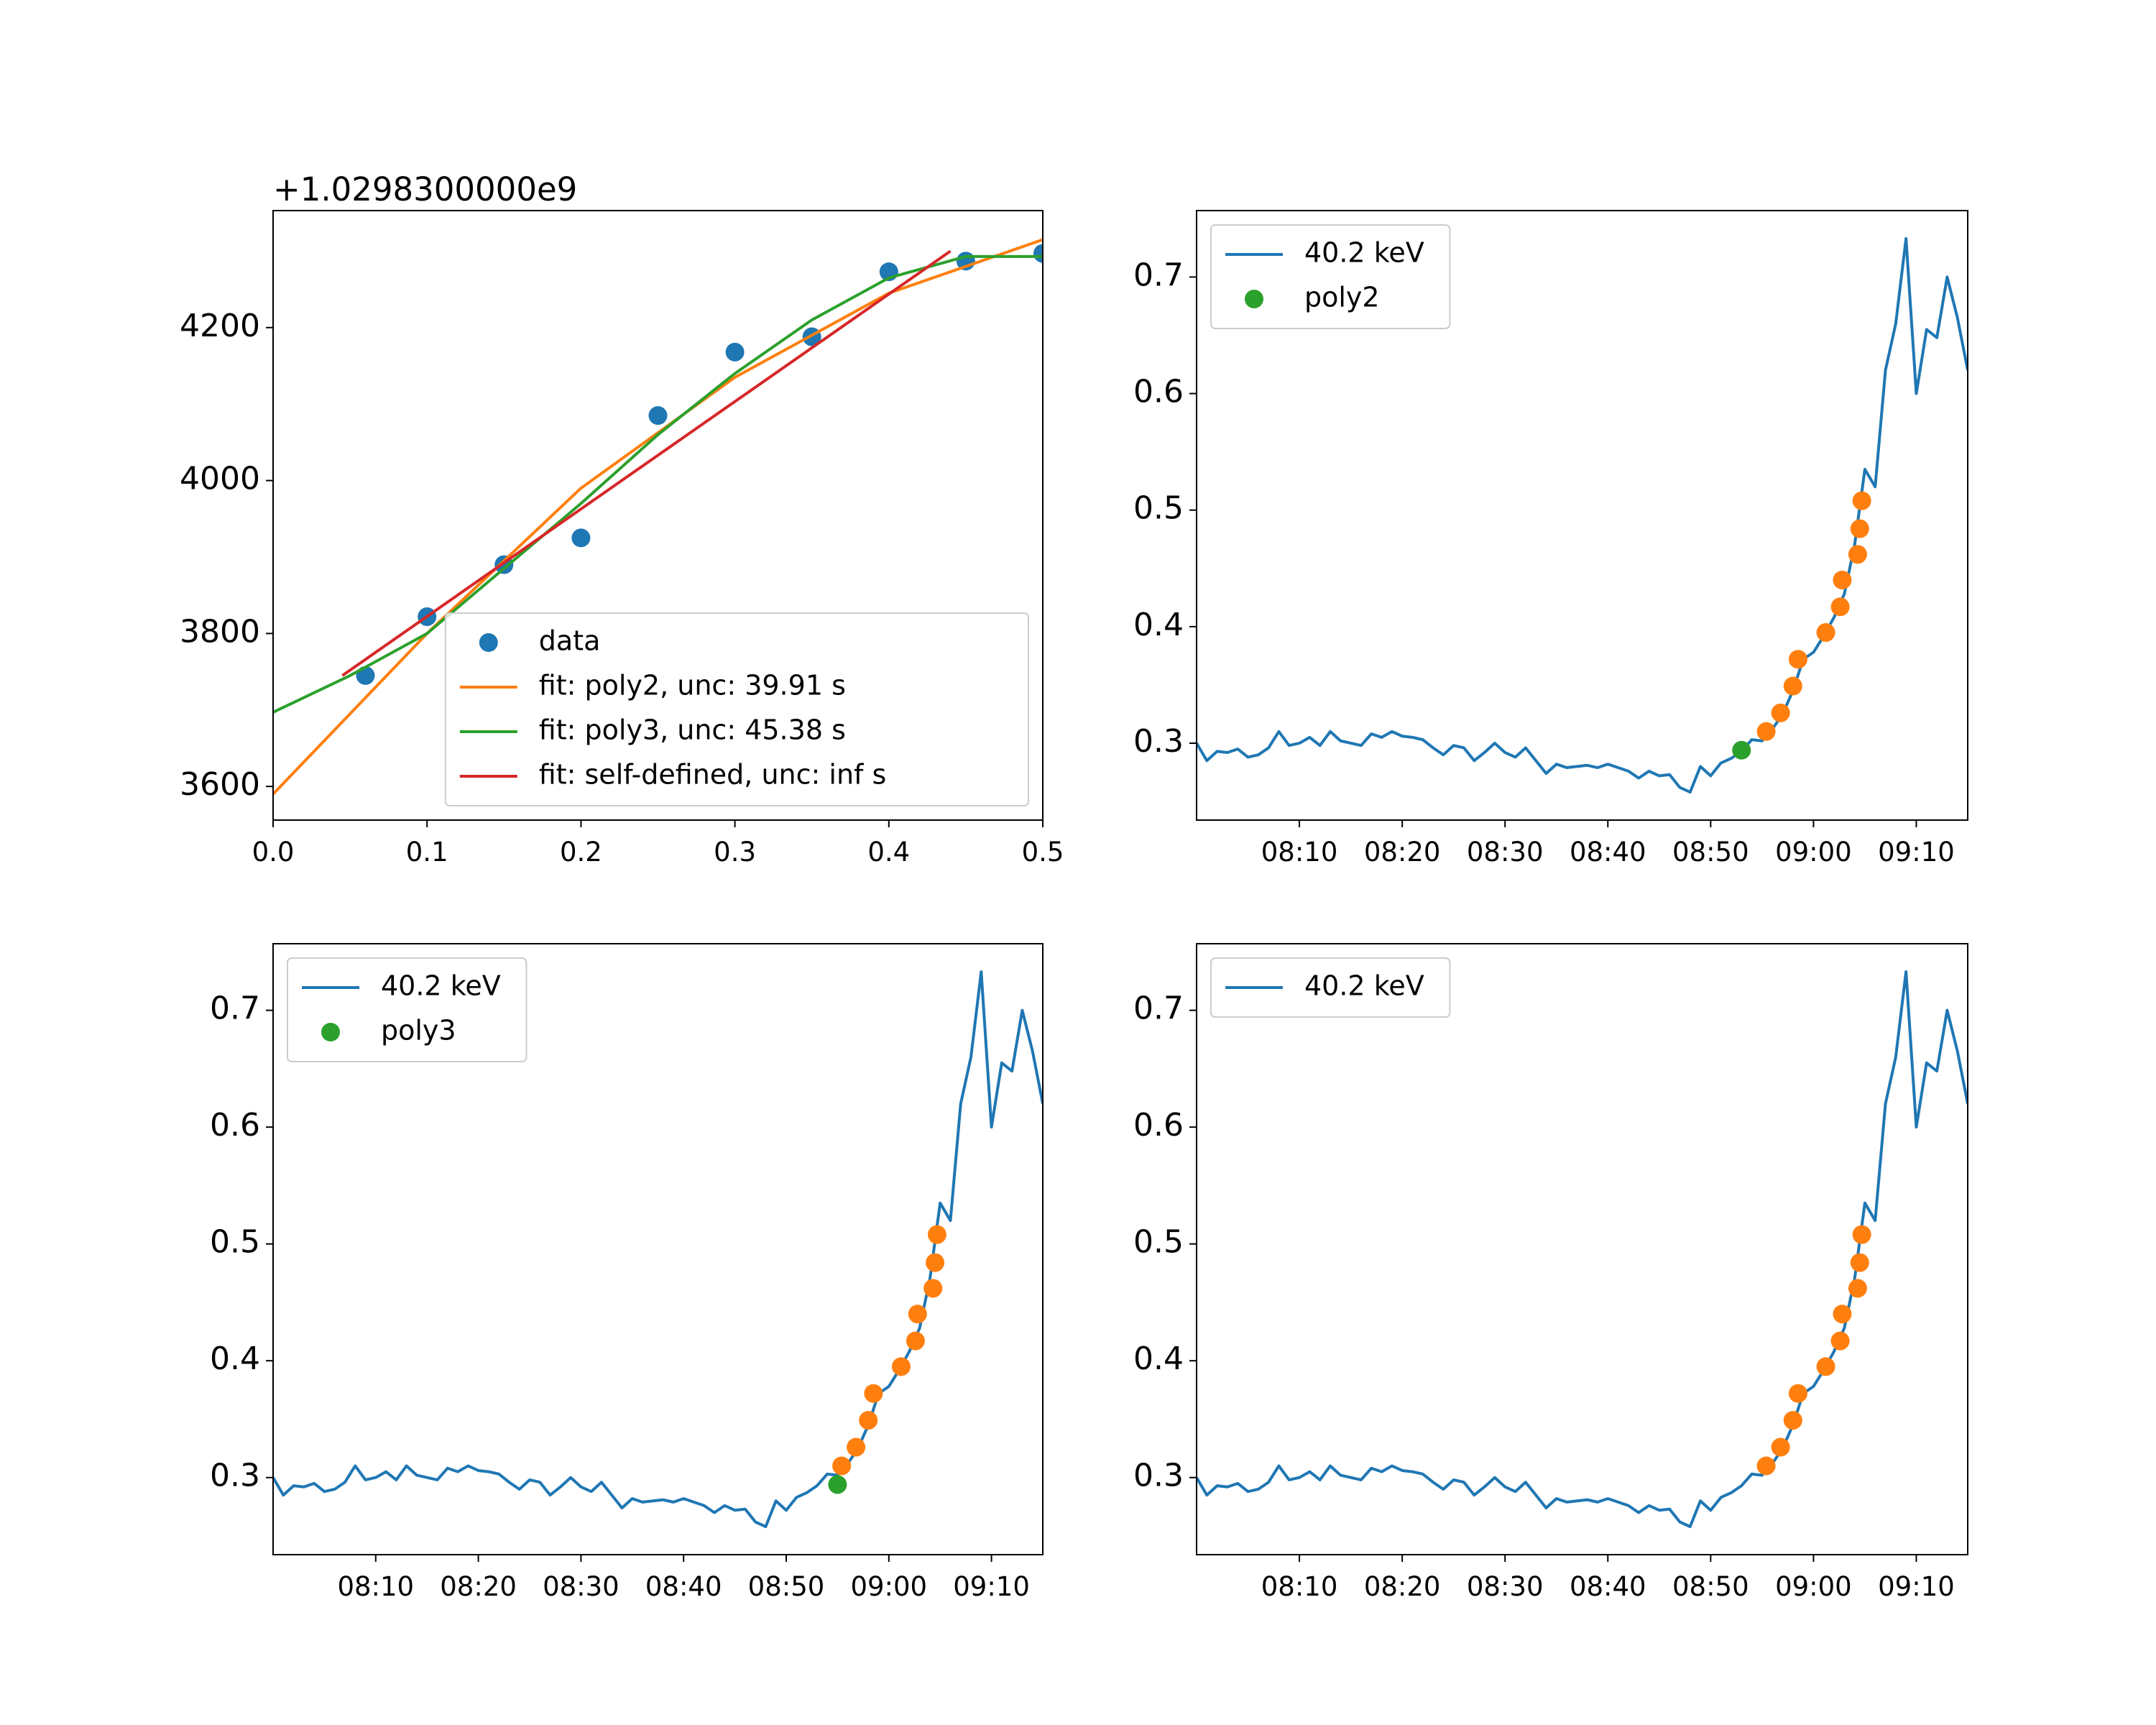  Describe the element at coordinates (1043, 852) in the screenshot. I see `x-tick-label: 0.5` at that location.